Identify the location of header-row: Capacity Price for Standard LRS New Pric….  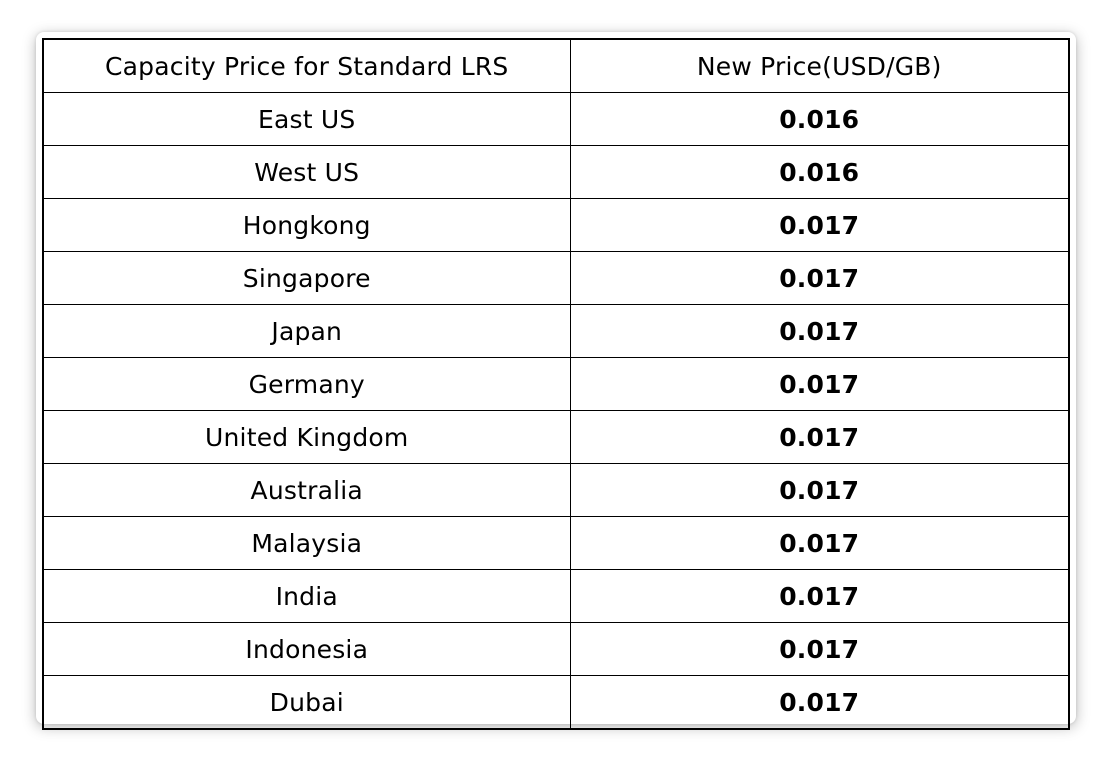
(556, 65).